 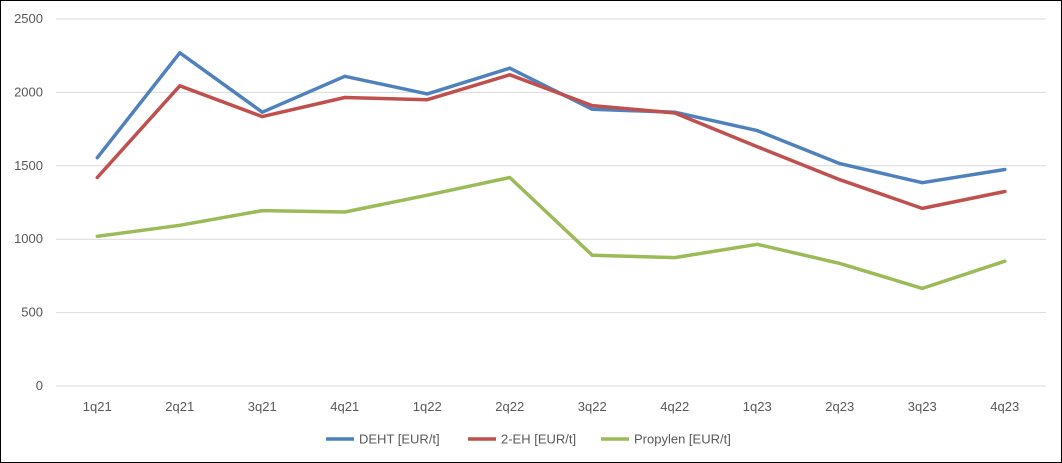 I want to click on y-tick-label: 0, so click(x=39, y=385).